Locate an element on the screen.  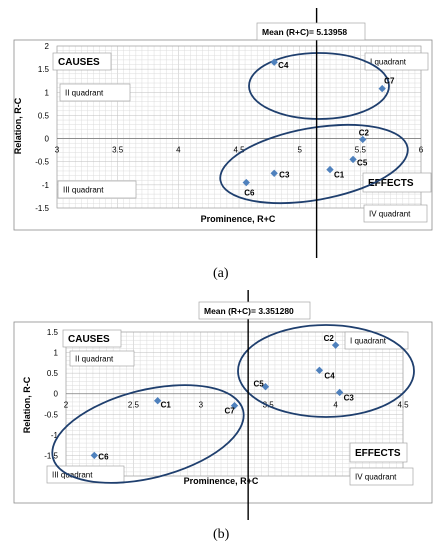
chart1-point-c2 is located at coordinates (363, 139).